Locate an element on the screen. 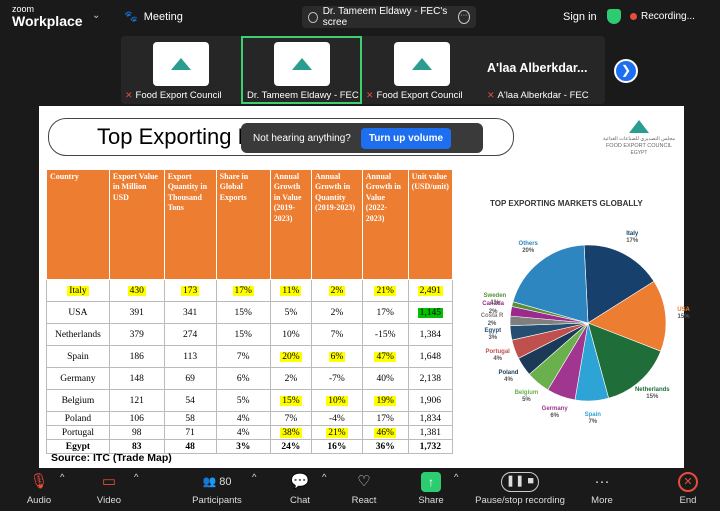 This screenshot has height=511, width=720. chat-button: 💬 Chat is located at coordinates (300, 489).